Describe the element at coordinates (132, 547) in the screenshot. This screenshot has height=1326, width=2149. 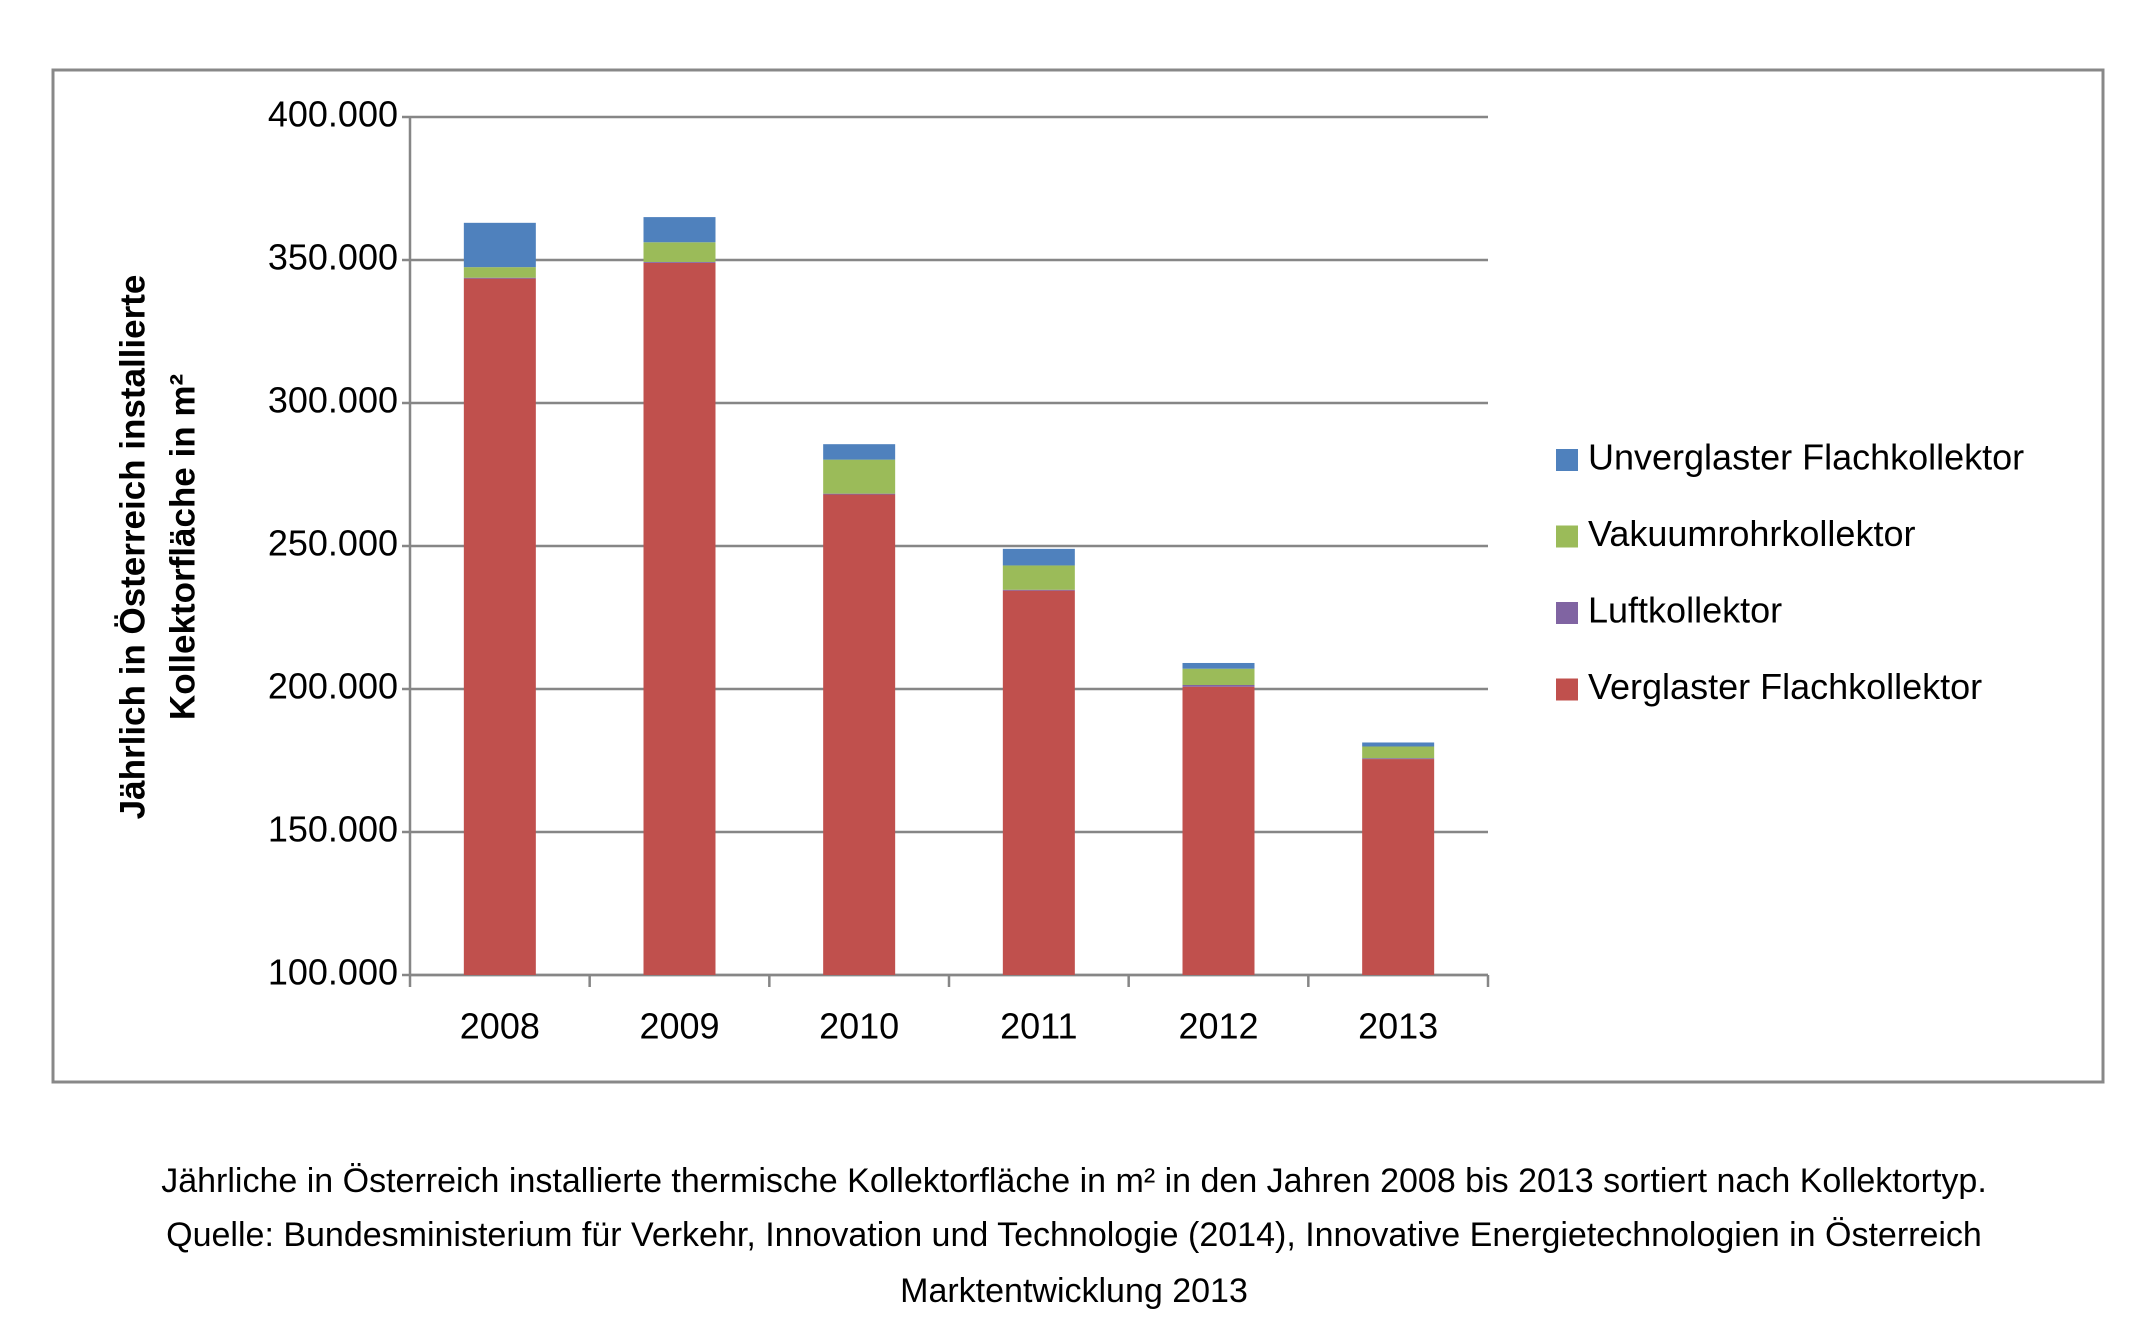
I see `y-axis-title-line: Jährlich in Österreich installierte` at that location.